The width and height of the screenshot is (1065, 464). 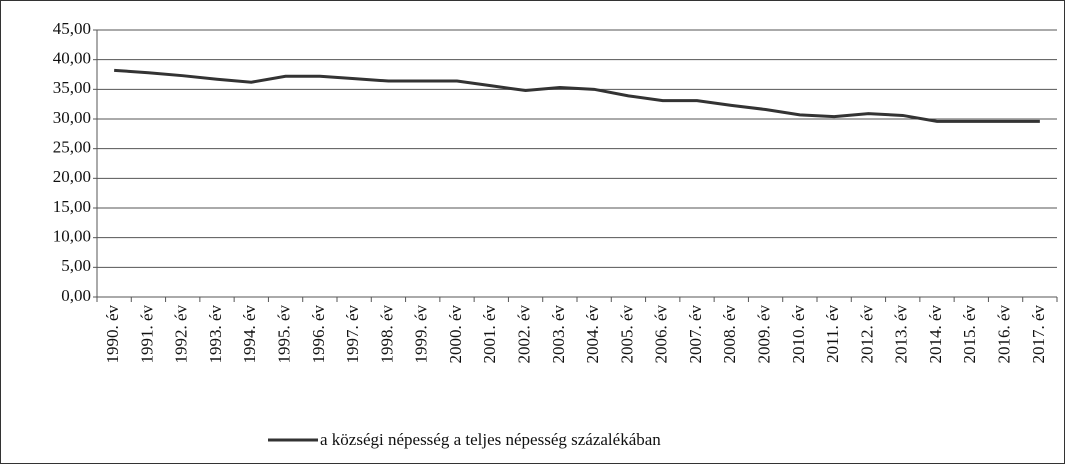 I want to click on x-tick-label: 2009. év, so click(x=763, y=334).